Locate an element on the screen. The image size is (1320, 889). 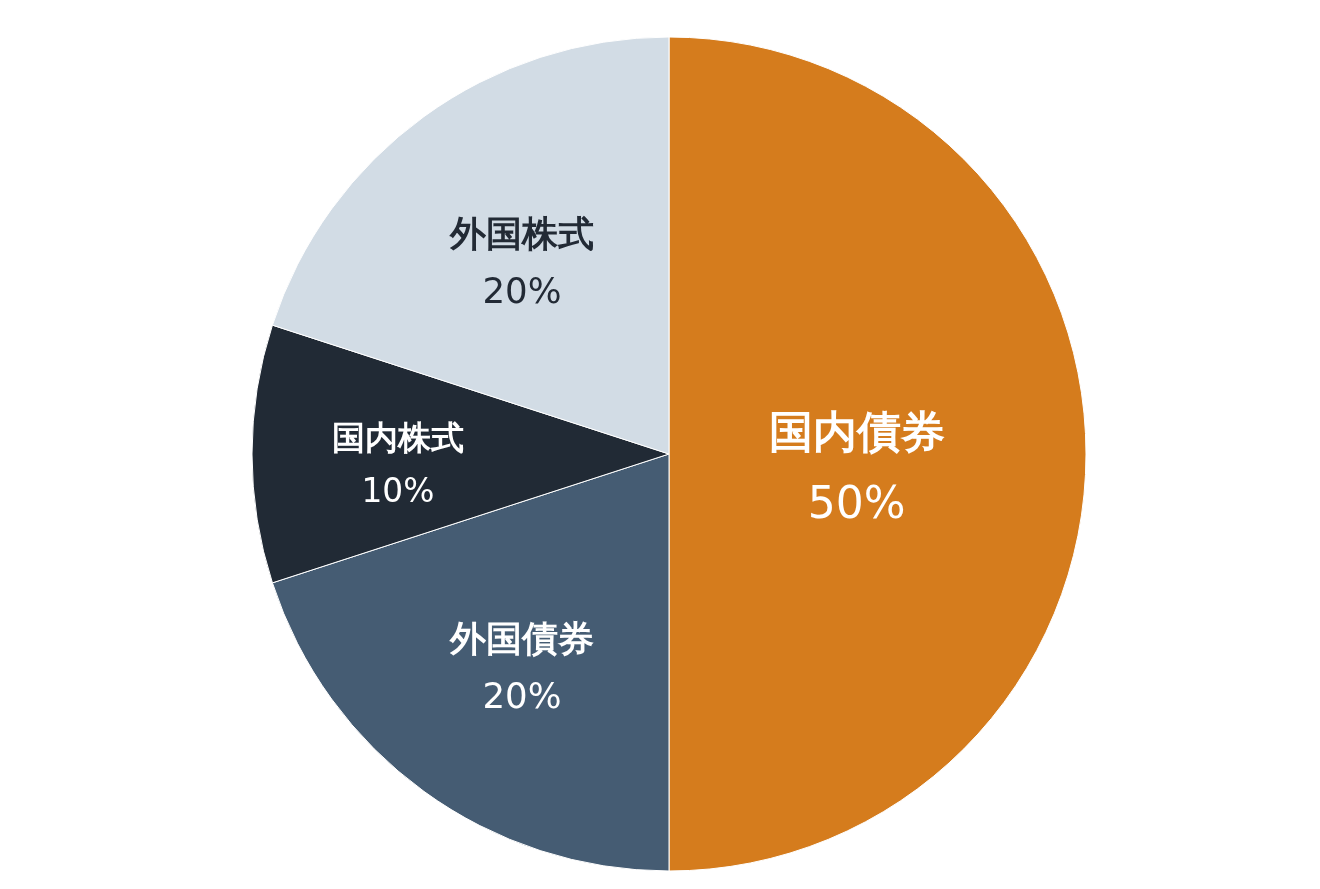
data-label: 50% is located at coordinates (856, 502).